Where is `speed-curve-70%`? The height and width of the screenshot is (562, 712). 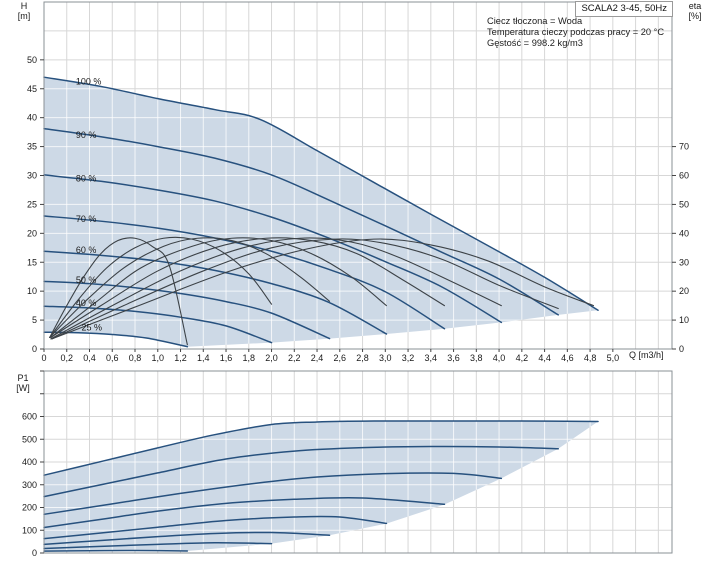
speed-curve-70% is located at coordinates (244, 512).